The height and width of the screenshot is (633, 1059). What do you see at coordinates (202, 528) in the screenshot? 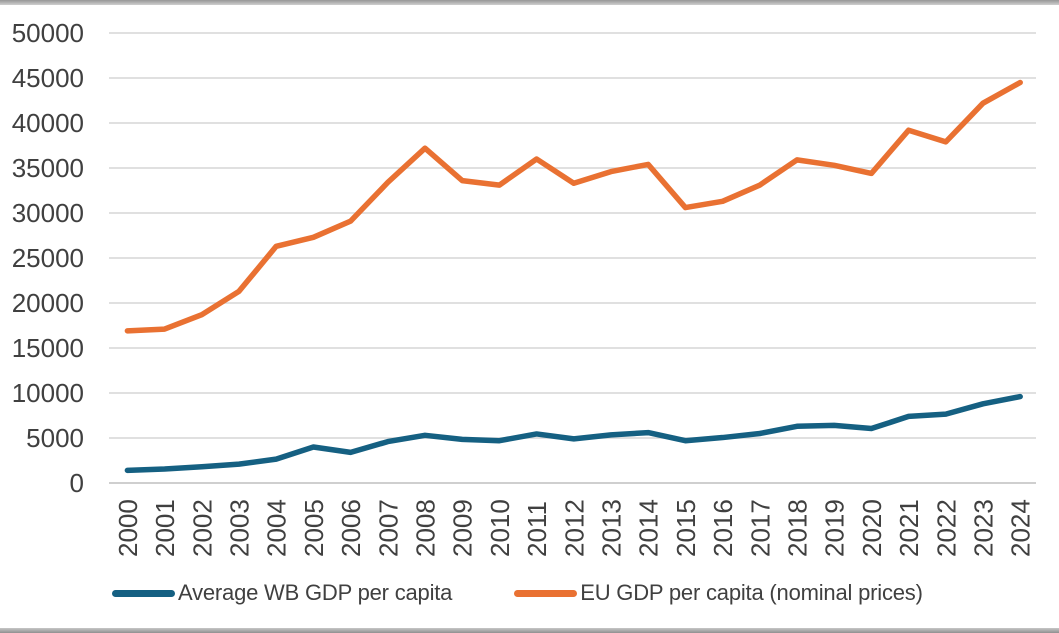
I see `x-axis-tick-label: 2002` at bounding box center [202, 528].